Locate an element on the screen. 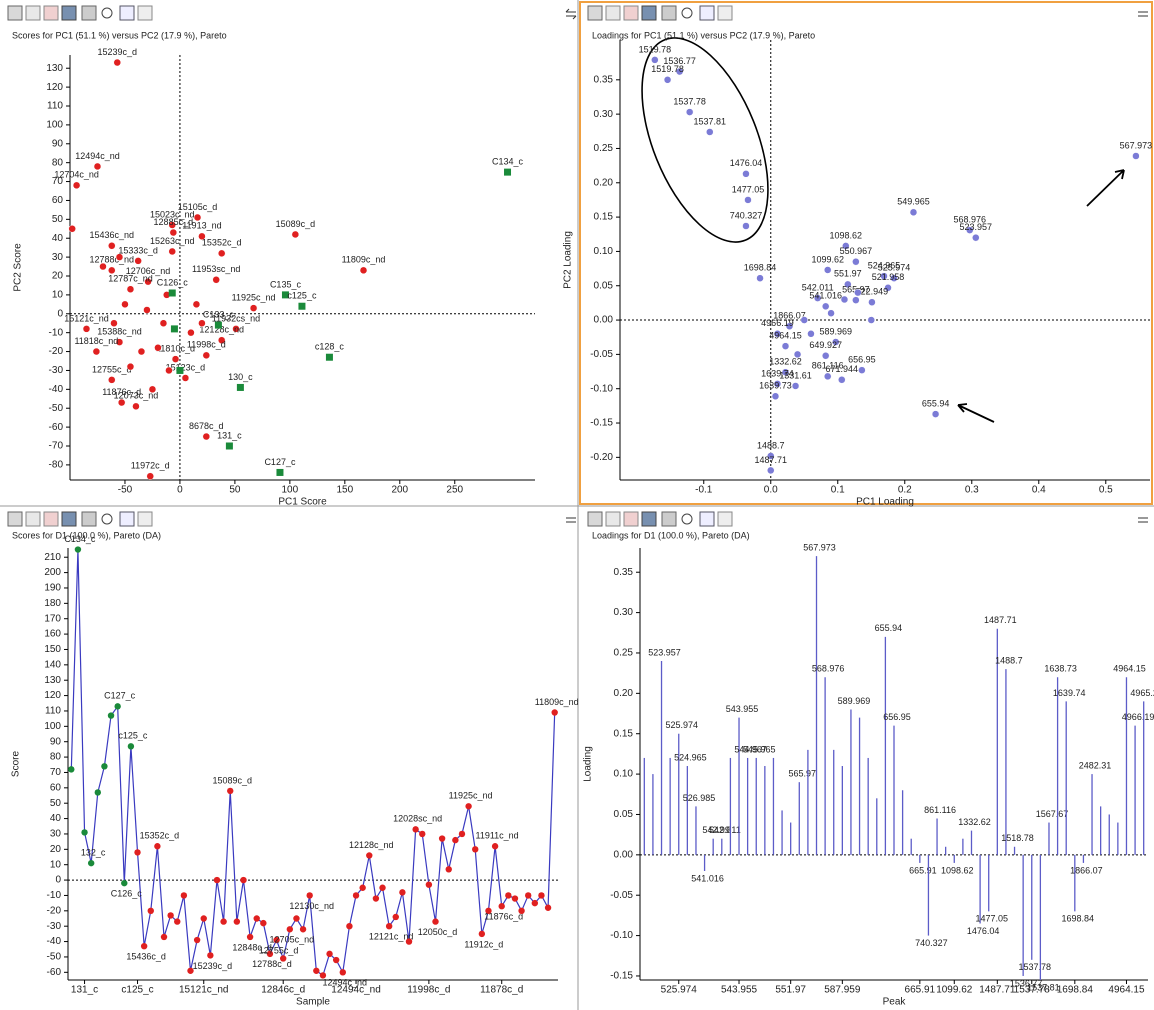 The image size is (1154, 1010). toolbar is located at coordinates (660, 519).